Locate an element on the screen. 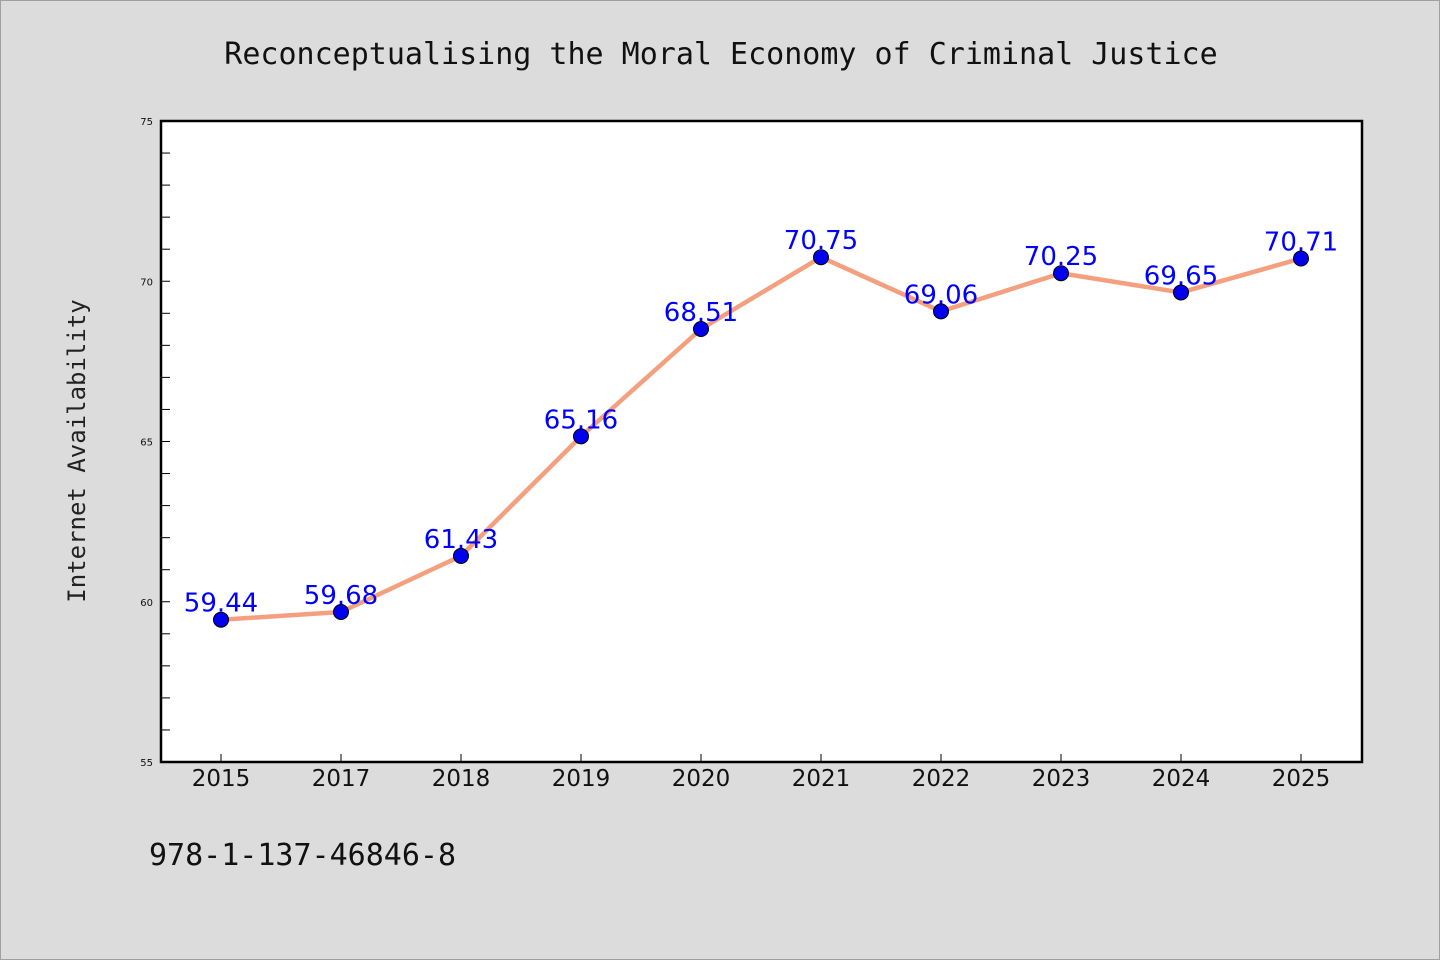 This screenshot has width=1440, height=960. x-tick-label: 2022 is located at coordinates (941, 779).